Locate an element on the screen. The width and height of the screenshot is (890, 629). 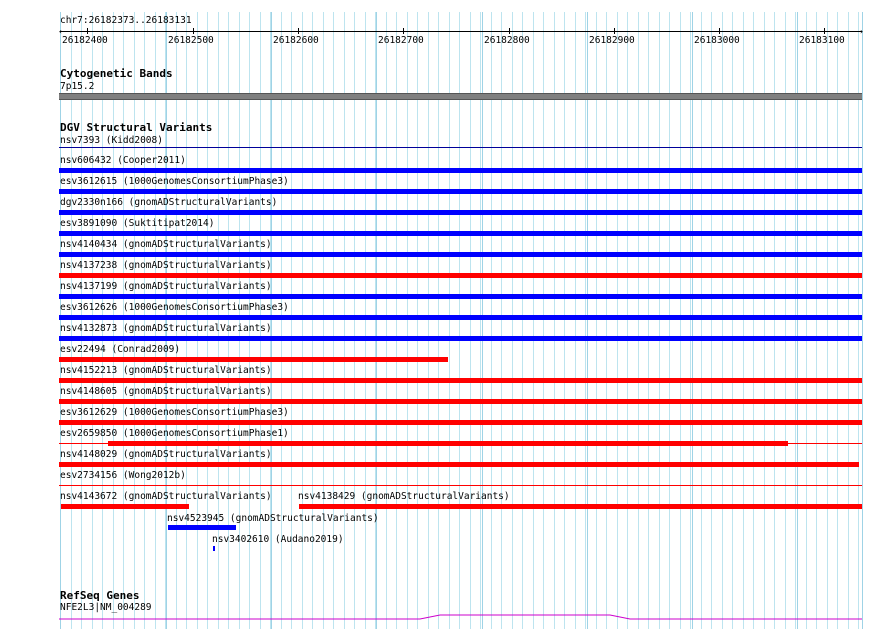
refseq-track-title: RefSeq Genes is located at coordinates (100, 595).